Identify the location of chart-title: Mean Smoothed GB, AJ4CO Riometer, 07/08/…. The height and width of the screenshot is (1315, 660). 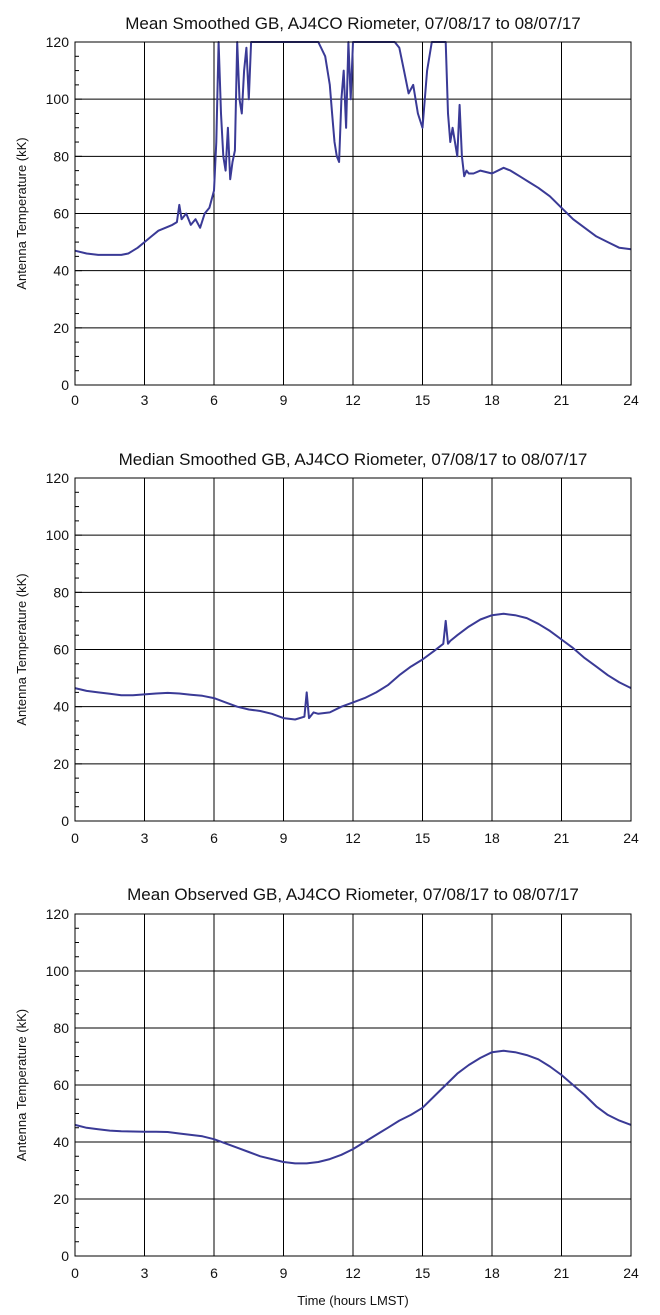
(353, 23).